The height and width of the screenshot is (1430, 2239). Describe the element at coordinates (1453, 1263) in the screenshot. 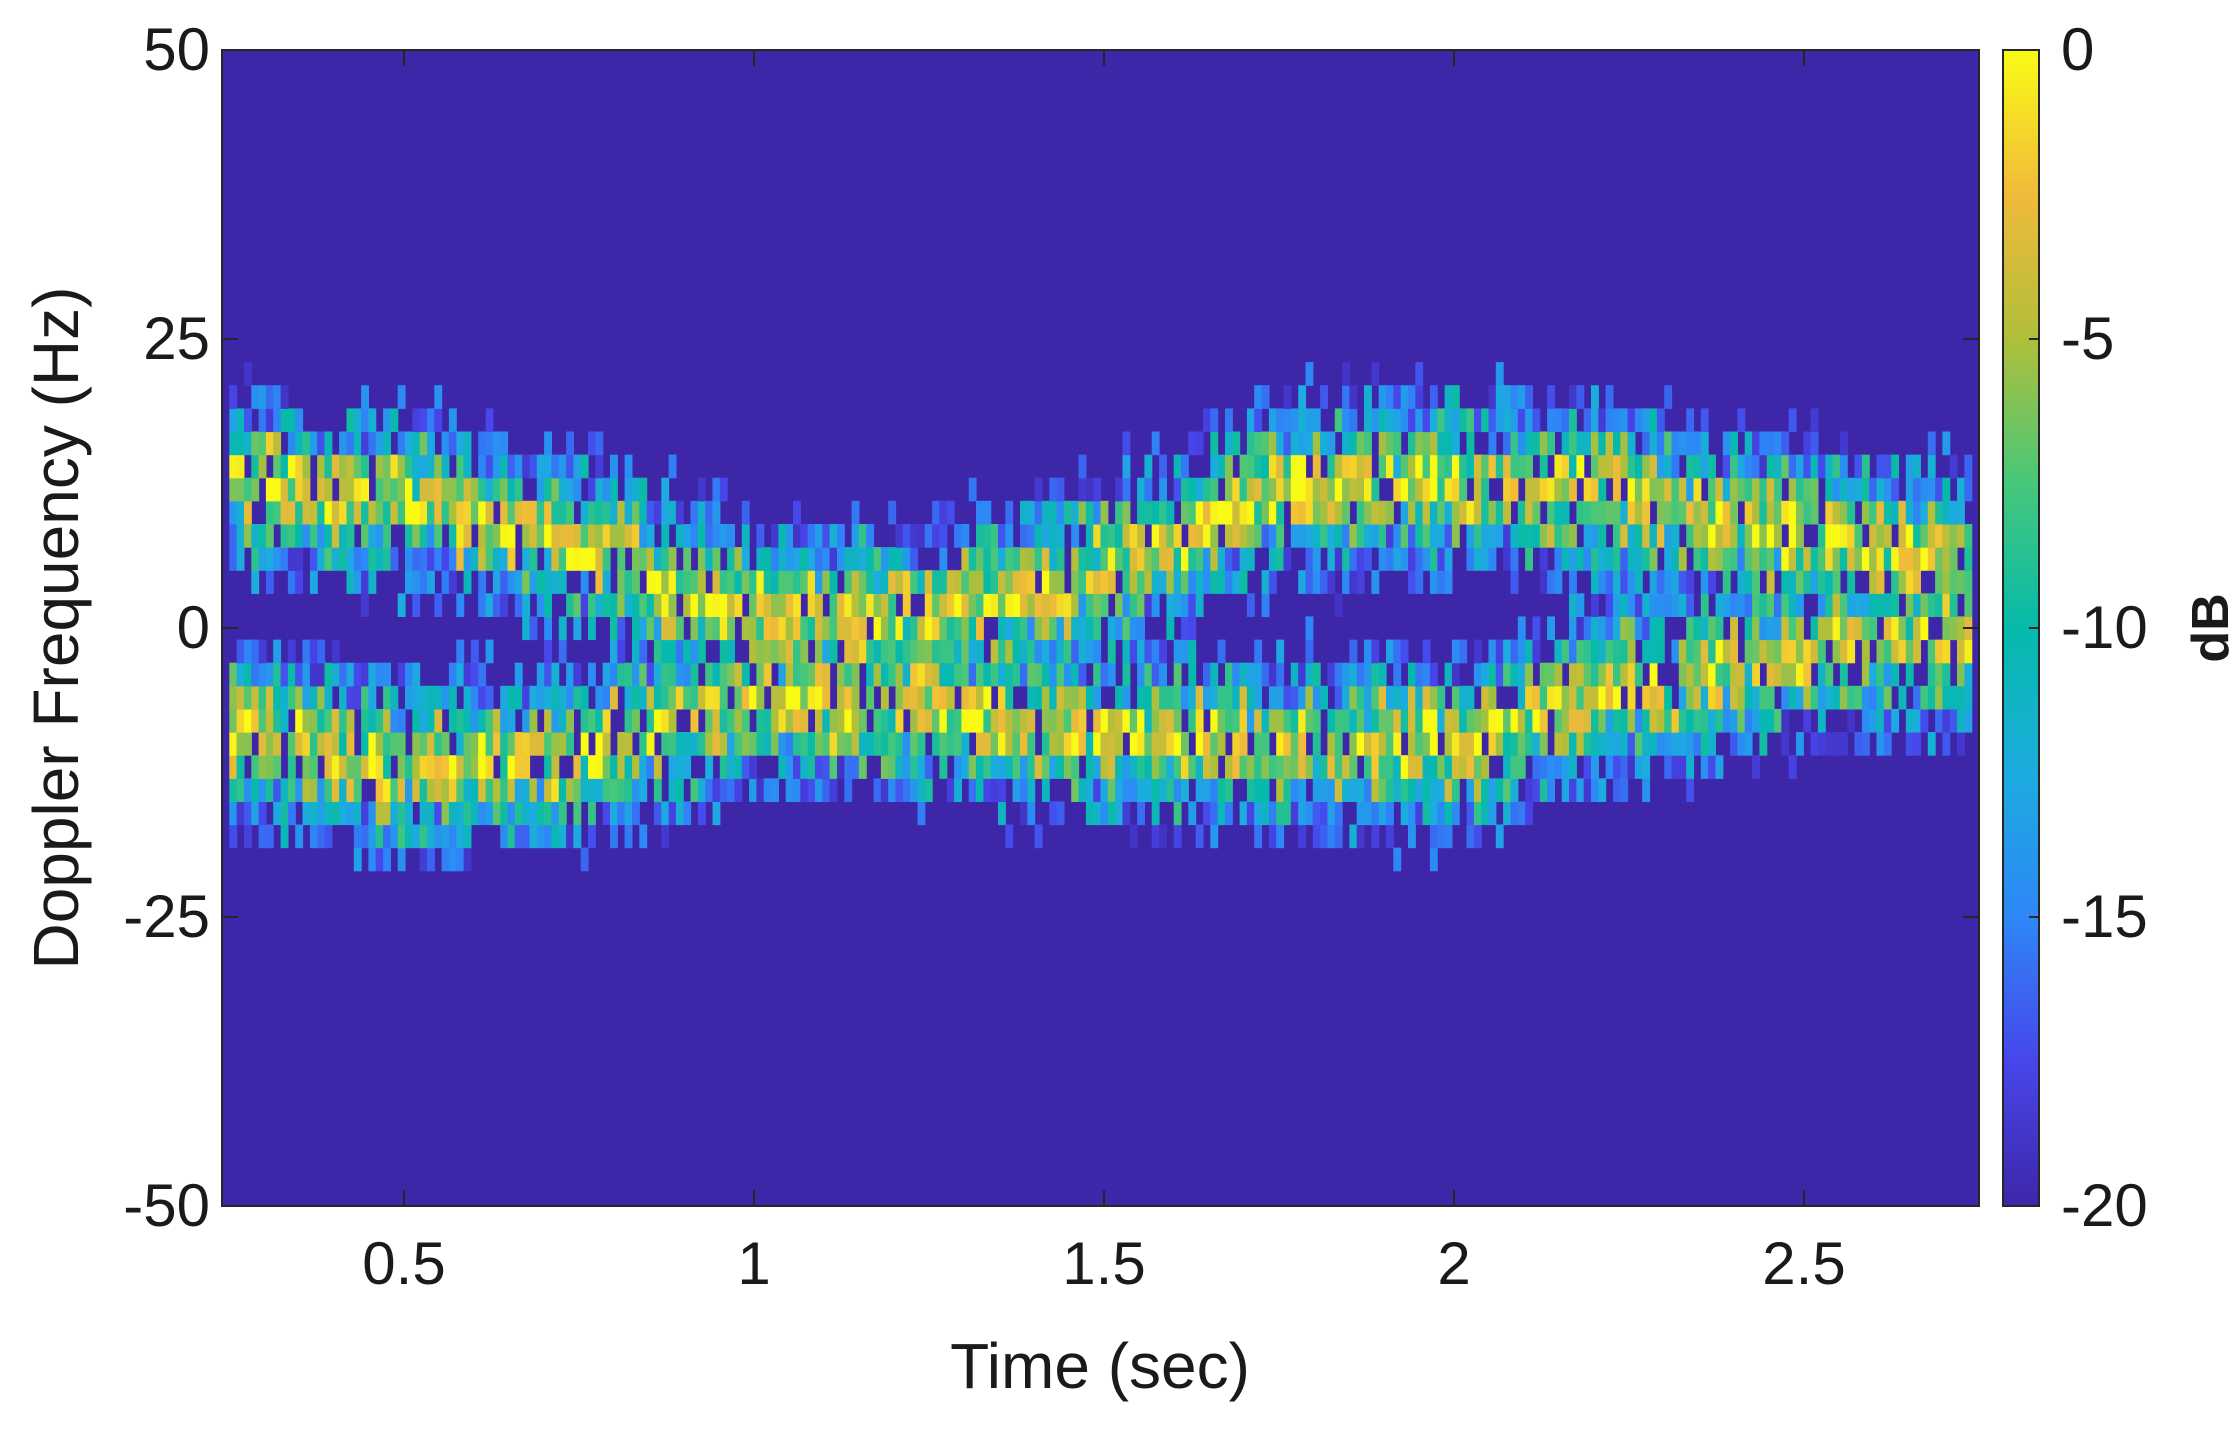

I see `x-tick-label: 2` at that location.